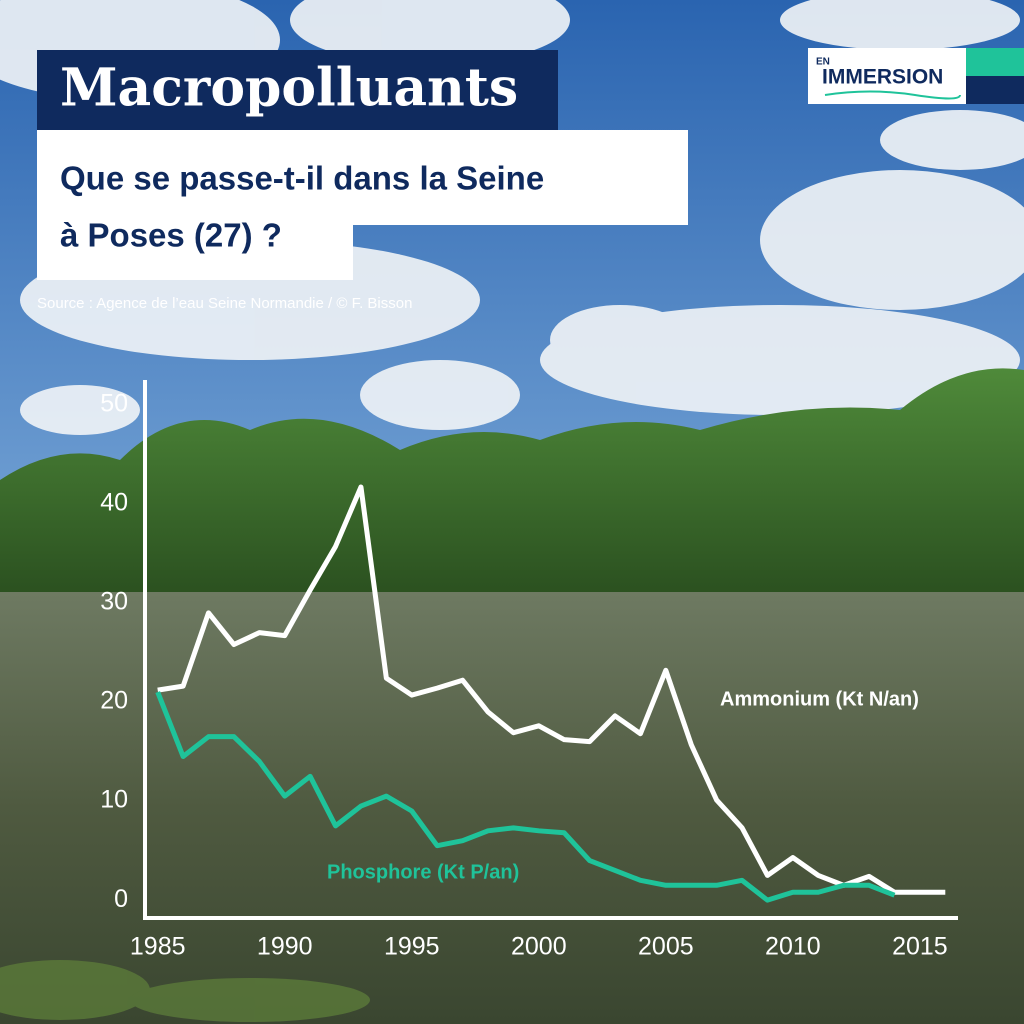 The image size is (1024, 1024). Describe the element at coordinates (114, 602) in the screenshot. I see `y-tick-label: 30` at that location.